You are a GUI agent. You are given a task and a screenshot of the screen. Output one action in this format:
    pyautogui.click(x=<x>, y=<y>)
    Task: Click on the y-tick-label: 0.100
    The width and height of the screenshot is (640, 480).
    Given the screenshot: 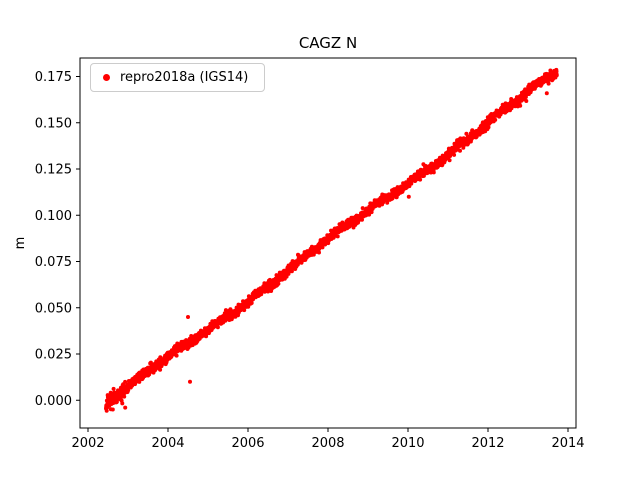 What is the action you would take?
    pyautogui.click(x=53, y=216)
    